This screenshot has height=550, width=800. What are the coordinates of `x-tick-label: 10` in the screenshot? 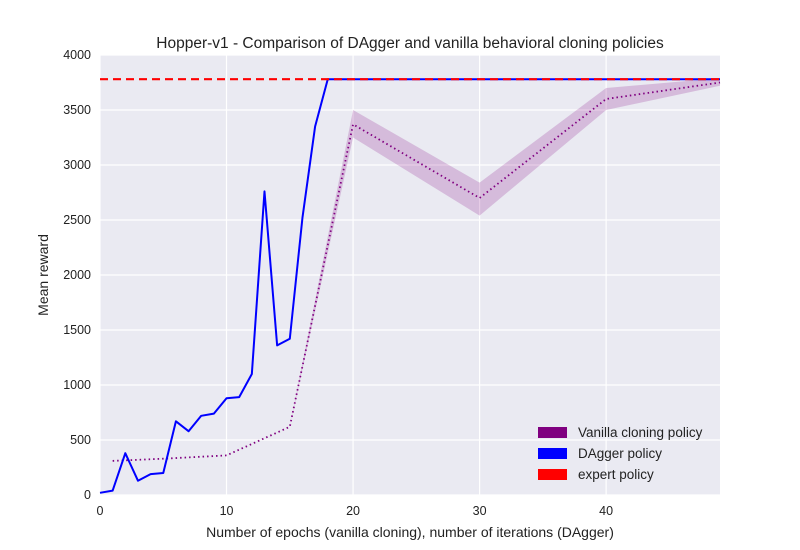 It's located at (227, 511).